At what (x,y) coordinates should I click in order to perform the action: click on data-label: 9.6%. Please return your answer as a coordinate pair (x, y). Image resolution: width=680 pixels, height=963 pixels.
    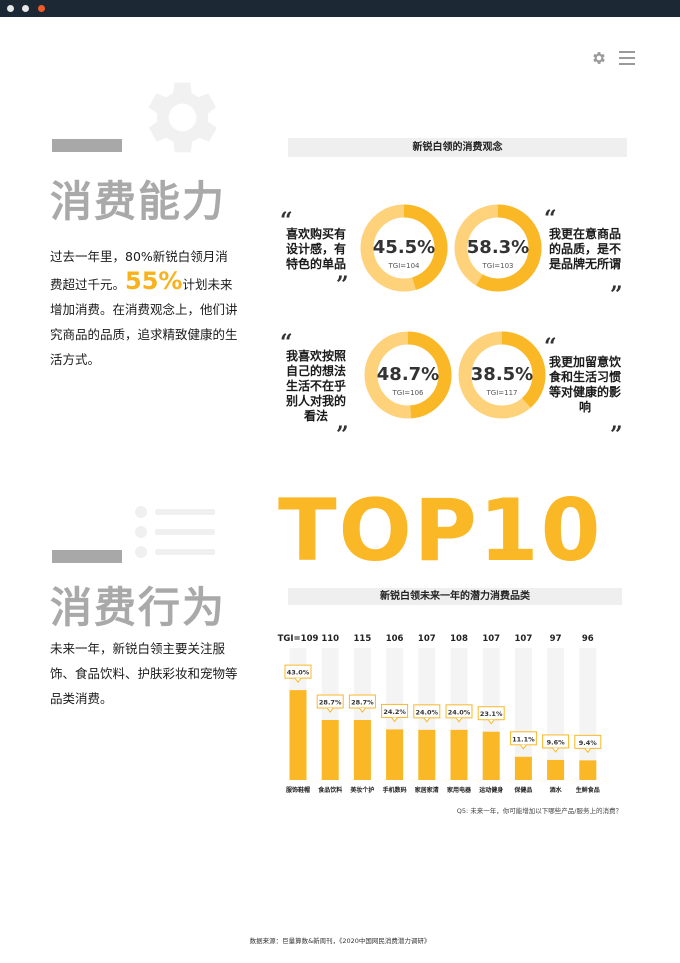
    Looking at the image, I should click on (556, 742).